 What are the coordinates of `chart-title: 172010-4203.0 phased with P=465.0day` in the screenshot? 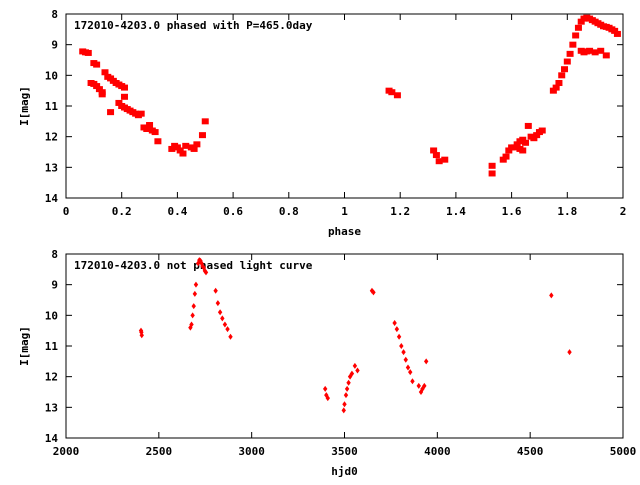 It's located at (193, 25).